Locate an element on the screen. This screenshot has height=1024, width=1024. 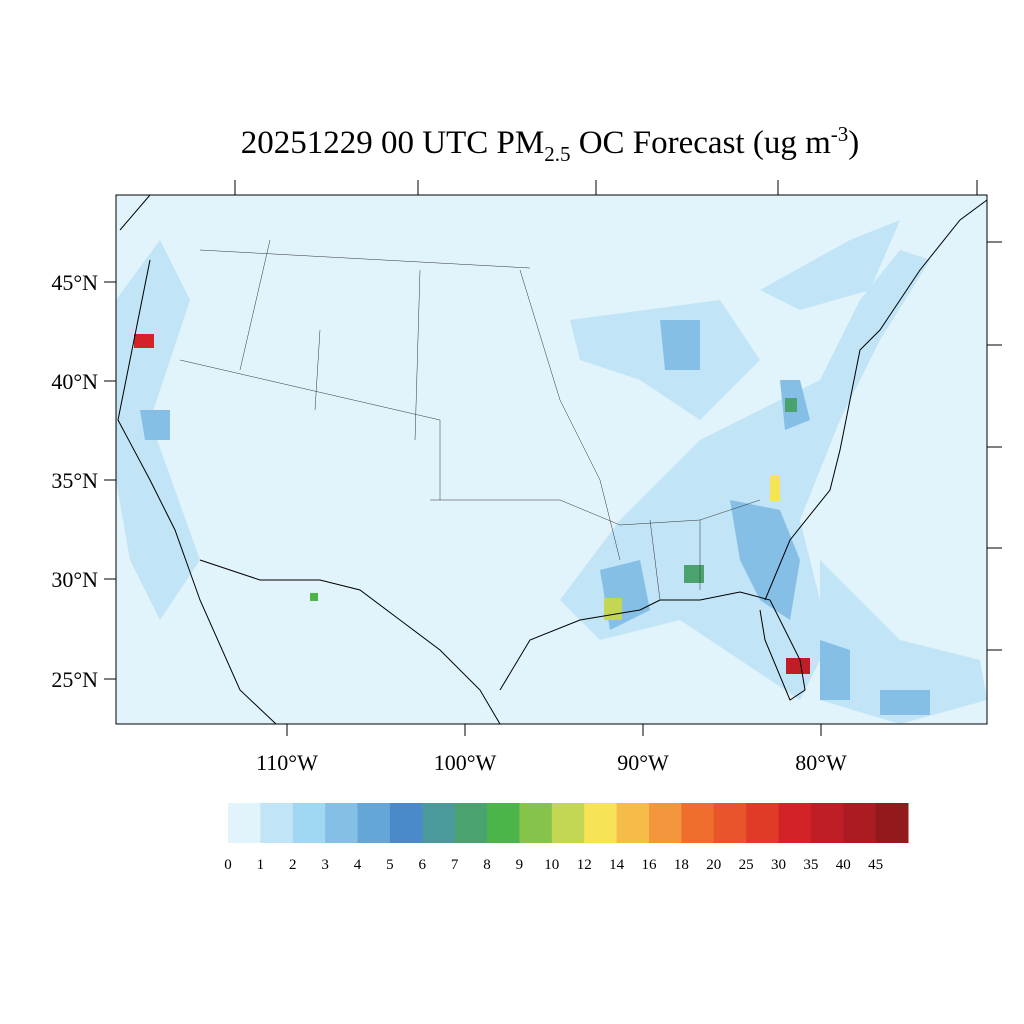
colorbar-label: 40 is located at coordinates (843, 865).